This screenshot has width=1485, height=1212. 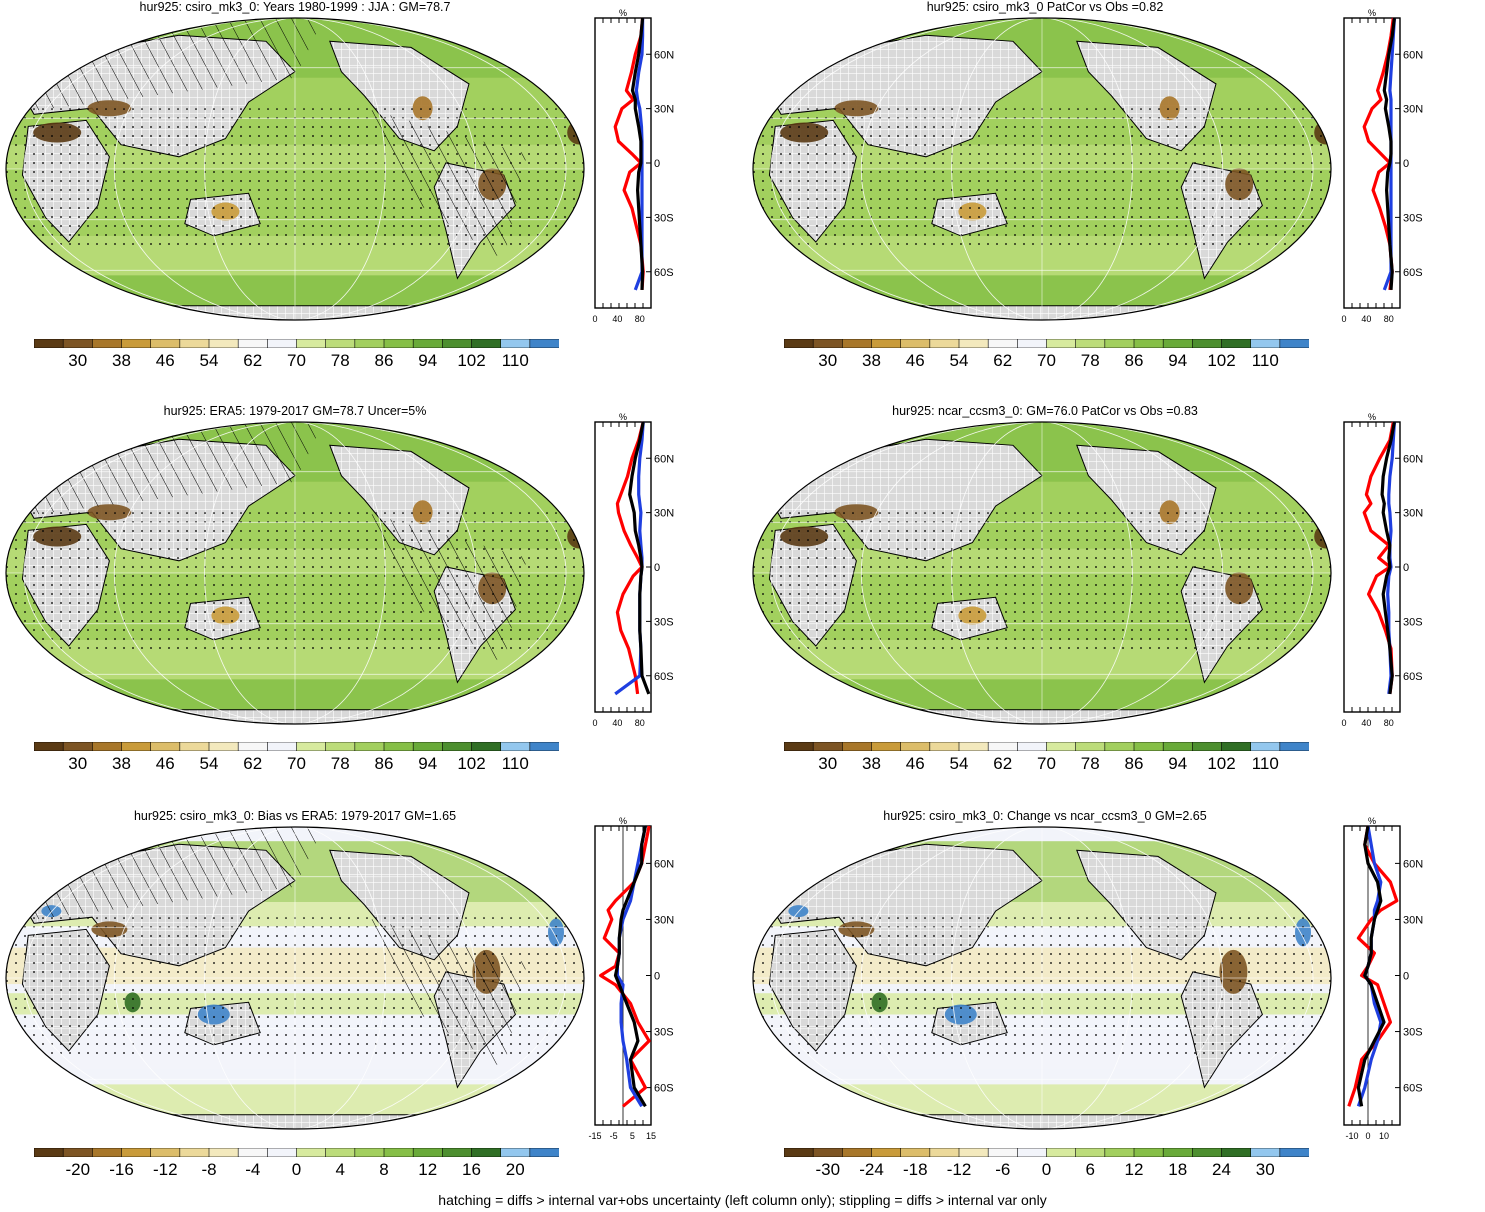 What do you see at coordinates (384, 1169) in the screenshot?
I see `colorbar-tick-label: 8` at bounding box center [384, 1169].